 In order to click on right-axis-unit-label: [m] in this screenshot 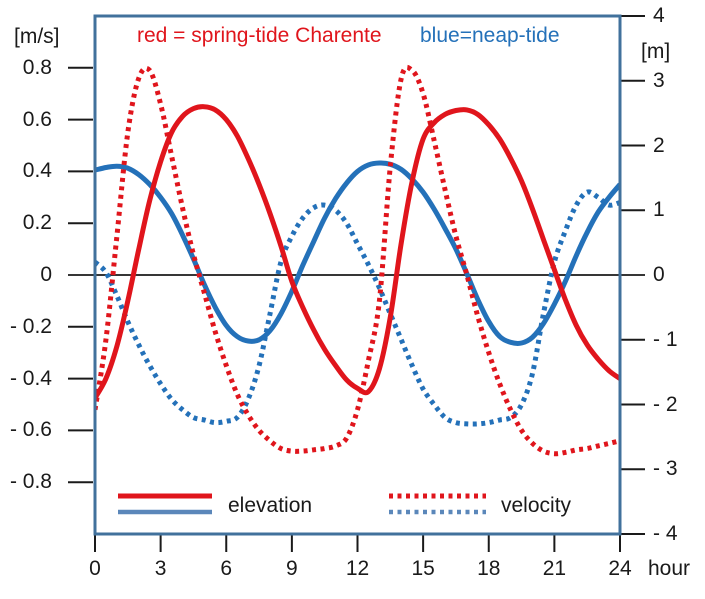, I will do `click(656, 51)`.